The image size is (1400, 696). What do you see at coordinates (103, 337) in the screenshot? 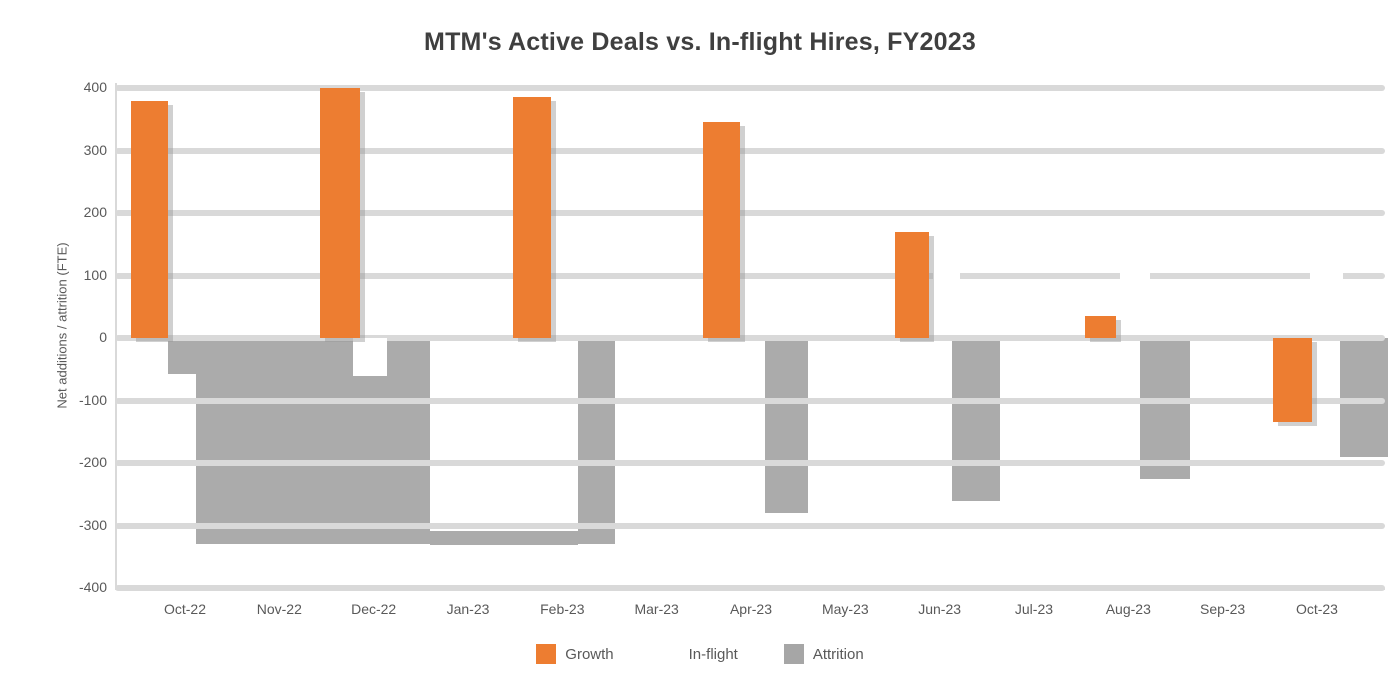
I see `y-tick-label: 0` at bounding box center [103, 337].